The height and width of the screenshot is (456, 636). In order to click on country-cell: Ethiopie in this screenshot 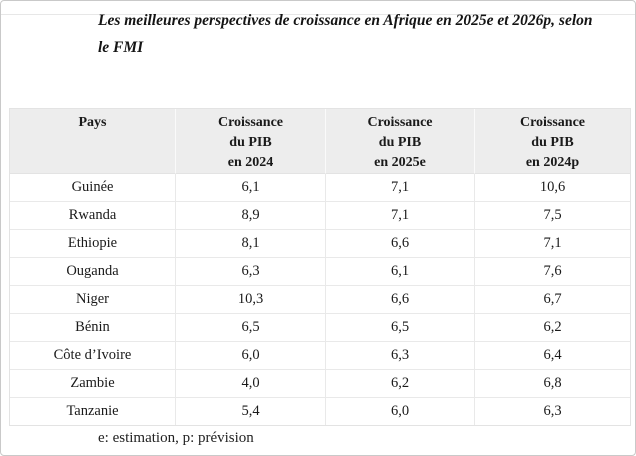, I will do `click(92, 244)`.